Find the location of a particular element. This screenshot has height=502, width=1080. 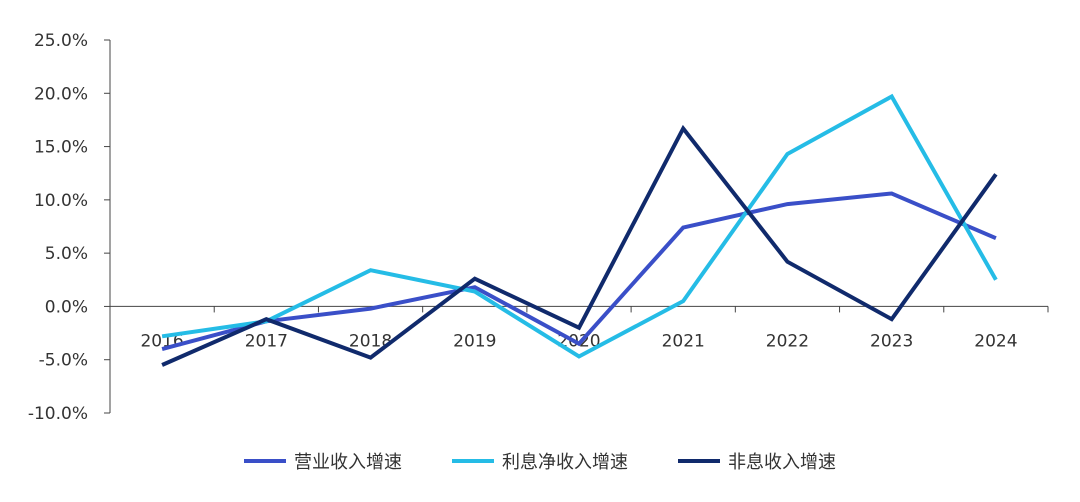

y-tick-label: -10.0% is located at coordinates (58, 414).